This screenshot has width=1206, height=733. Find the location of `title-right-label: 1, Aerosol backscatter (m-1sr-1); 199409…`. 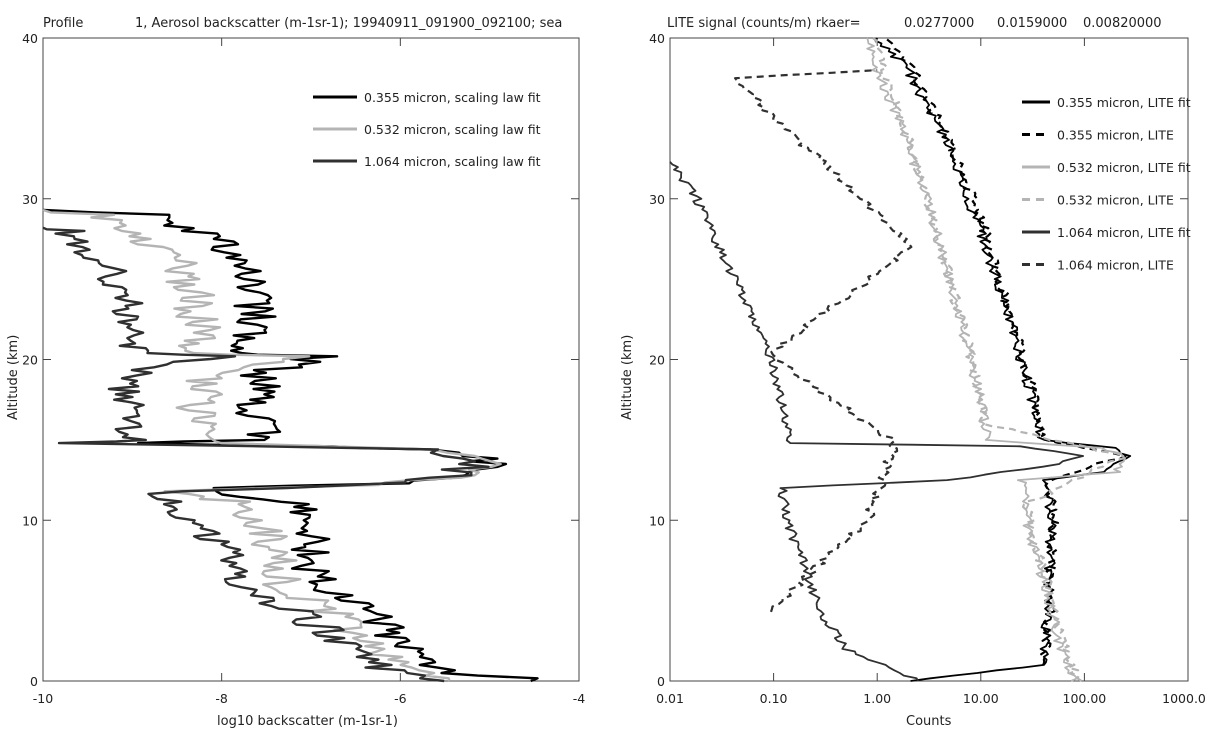

title-right-label: 1, Aerosol backscatter (m-1sr-1); 199409… is located at coordinates (348, 23).